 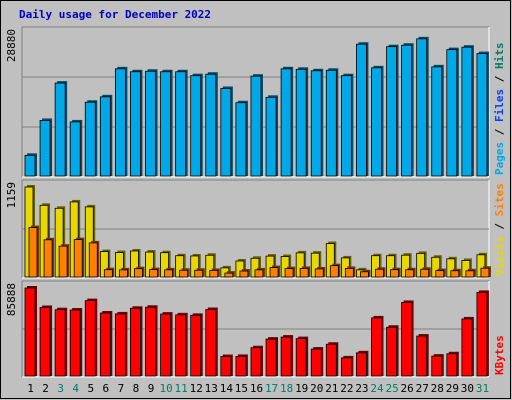 What do you see at coordinates (11, 45) in the screenshot?
I see `panel-hits-ymax-label: 28880` at bounding box center [11, 45].